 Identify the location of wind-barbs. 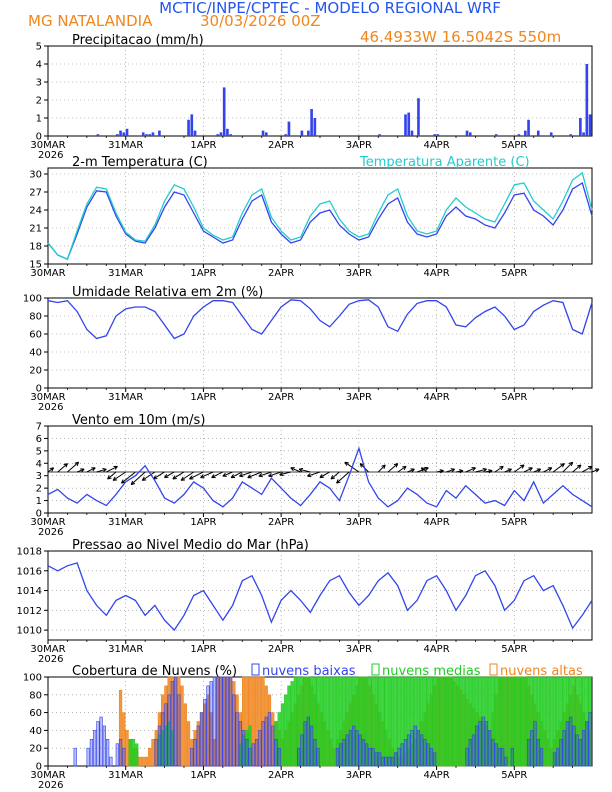
(323, 473).